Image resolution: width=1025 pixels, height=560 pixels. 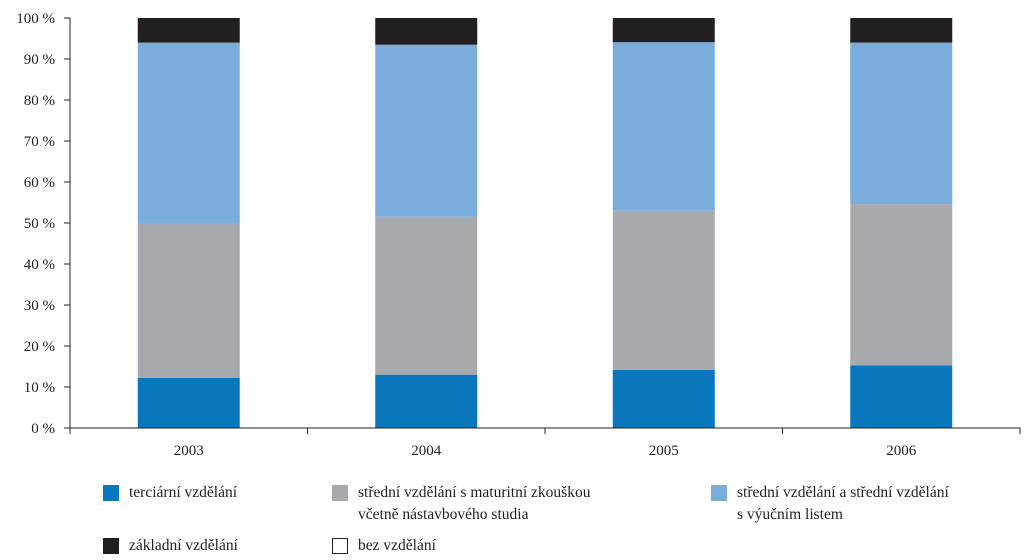 I want to click on x-tick-label: 2004, so click(x=426, y=451).